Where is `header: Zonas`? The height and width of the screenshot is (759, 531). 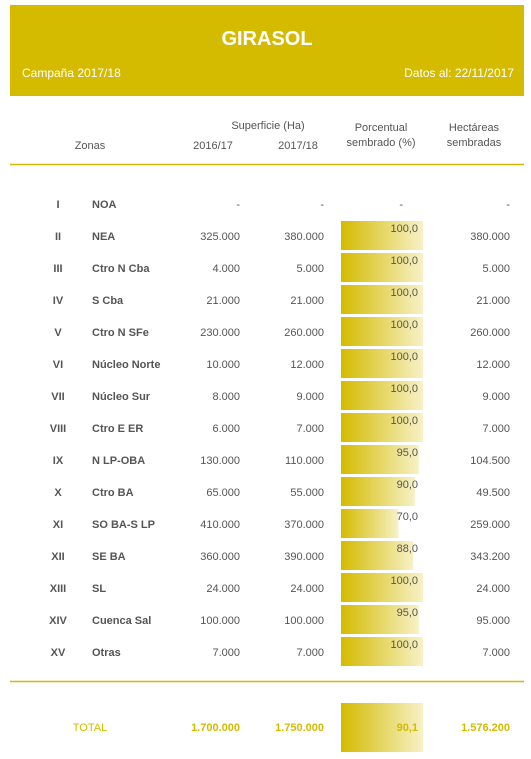 header: Zonas is located at coordinates (90, 146).